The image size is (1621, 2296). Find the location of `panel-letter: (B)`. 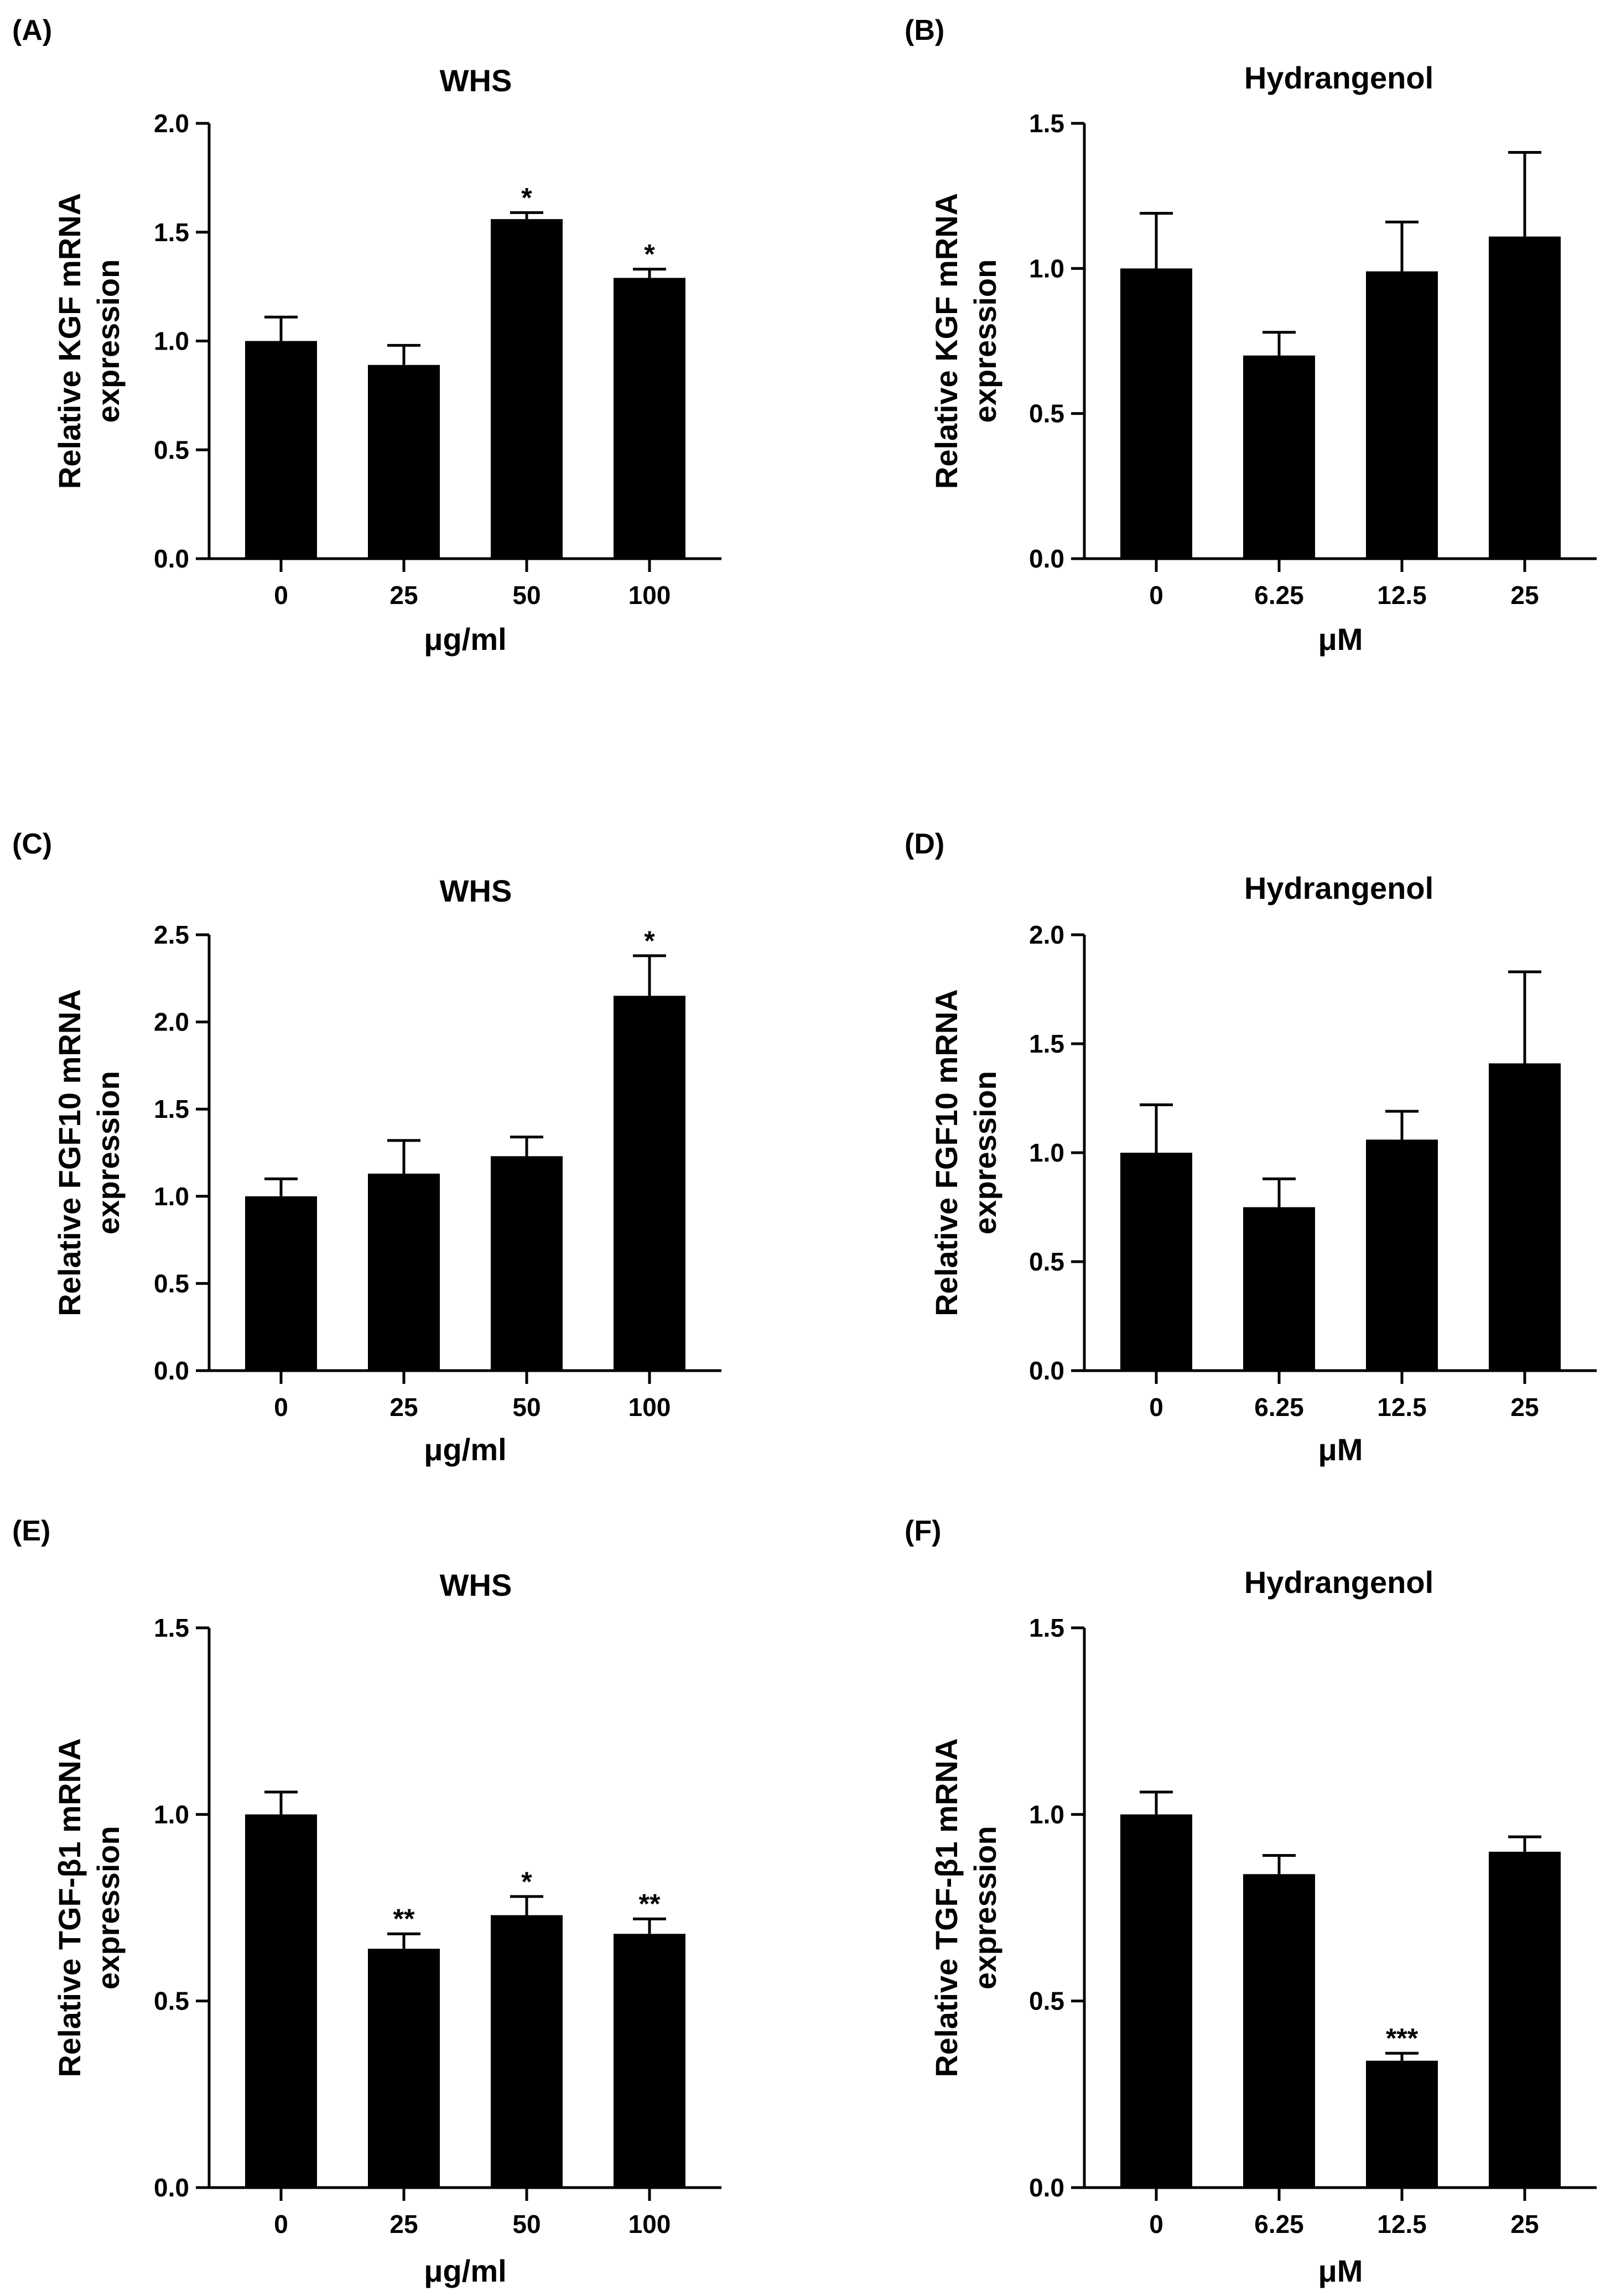

panel-letter: (B) is located at coordinates (924, 30).